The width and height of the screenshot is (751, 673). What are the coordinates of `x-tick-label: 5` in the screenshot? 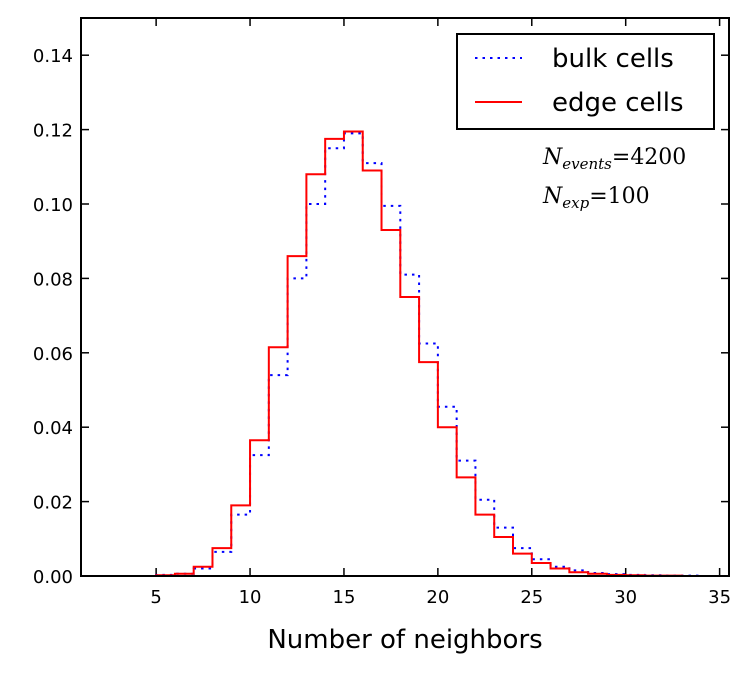 It's located at (155, 597).